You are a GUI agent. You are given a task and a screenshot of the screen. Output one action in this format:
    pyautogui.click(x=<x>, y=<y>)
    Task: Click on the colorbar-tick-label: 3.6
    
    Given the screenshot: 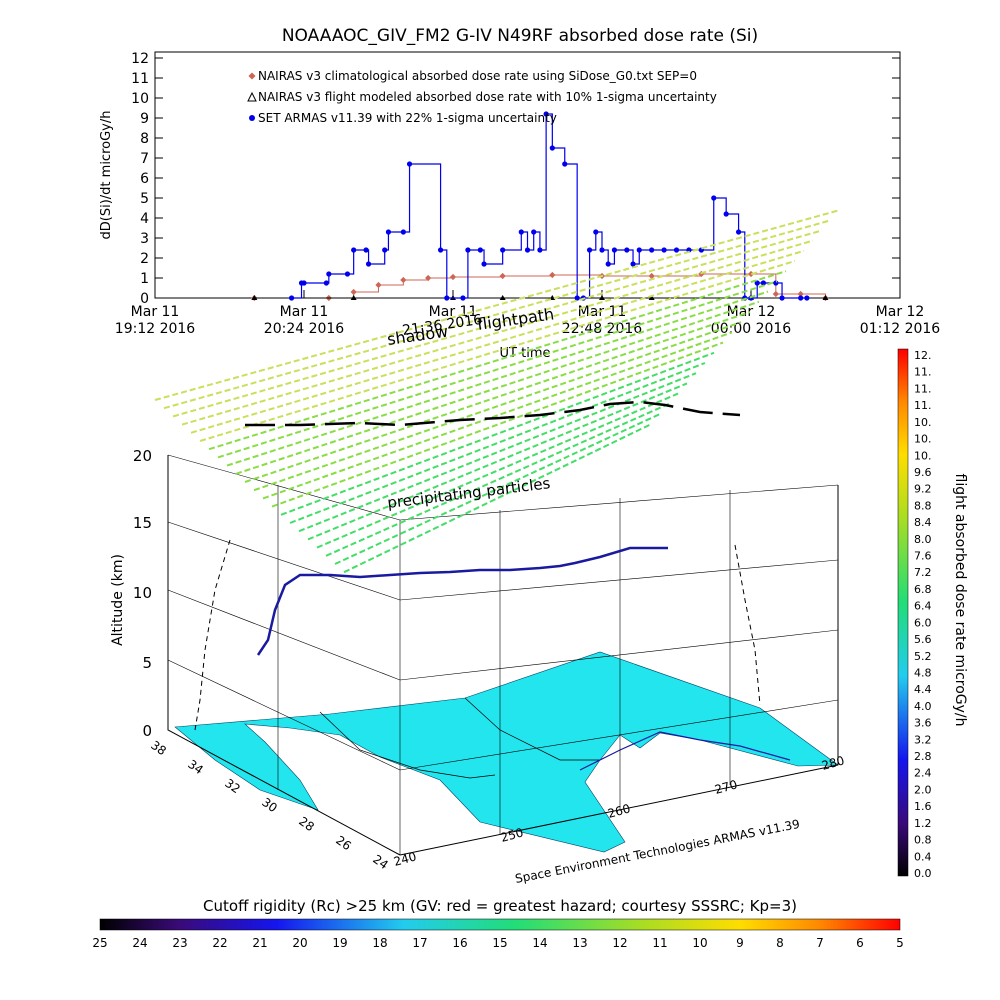 What is the action you would take?
    pyautogui.click(x=923, y=723)
    